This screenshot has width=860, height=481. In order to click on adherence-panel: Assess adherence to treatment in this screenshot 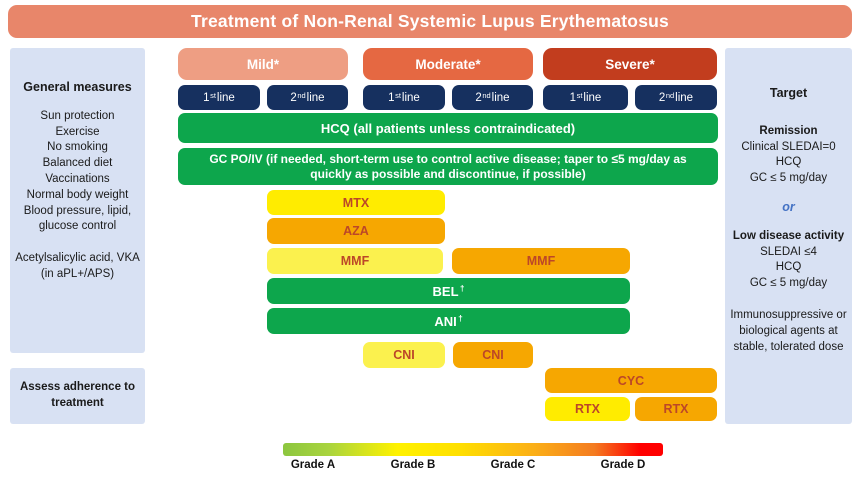, I will do `click(77, 396)`.